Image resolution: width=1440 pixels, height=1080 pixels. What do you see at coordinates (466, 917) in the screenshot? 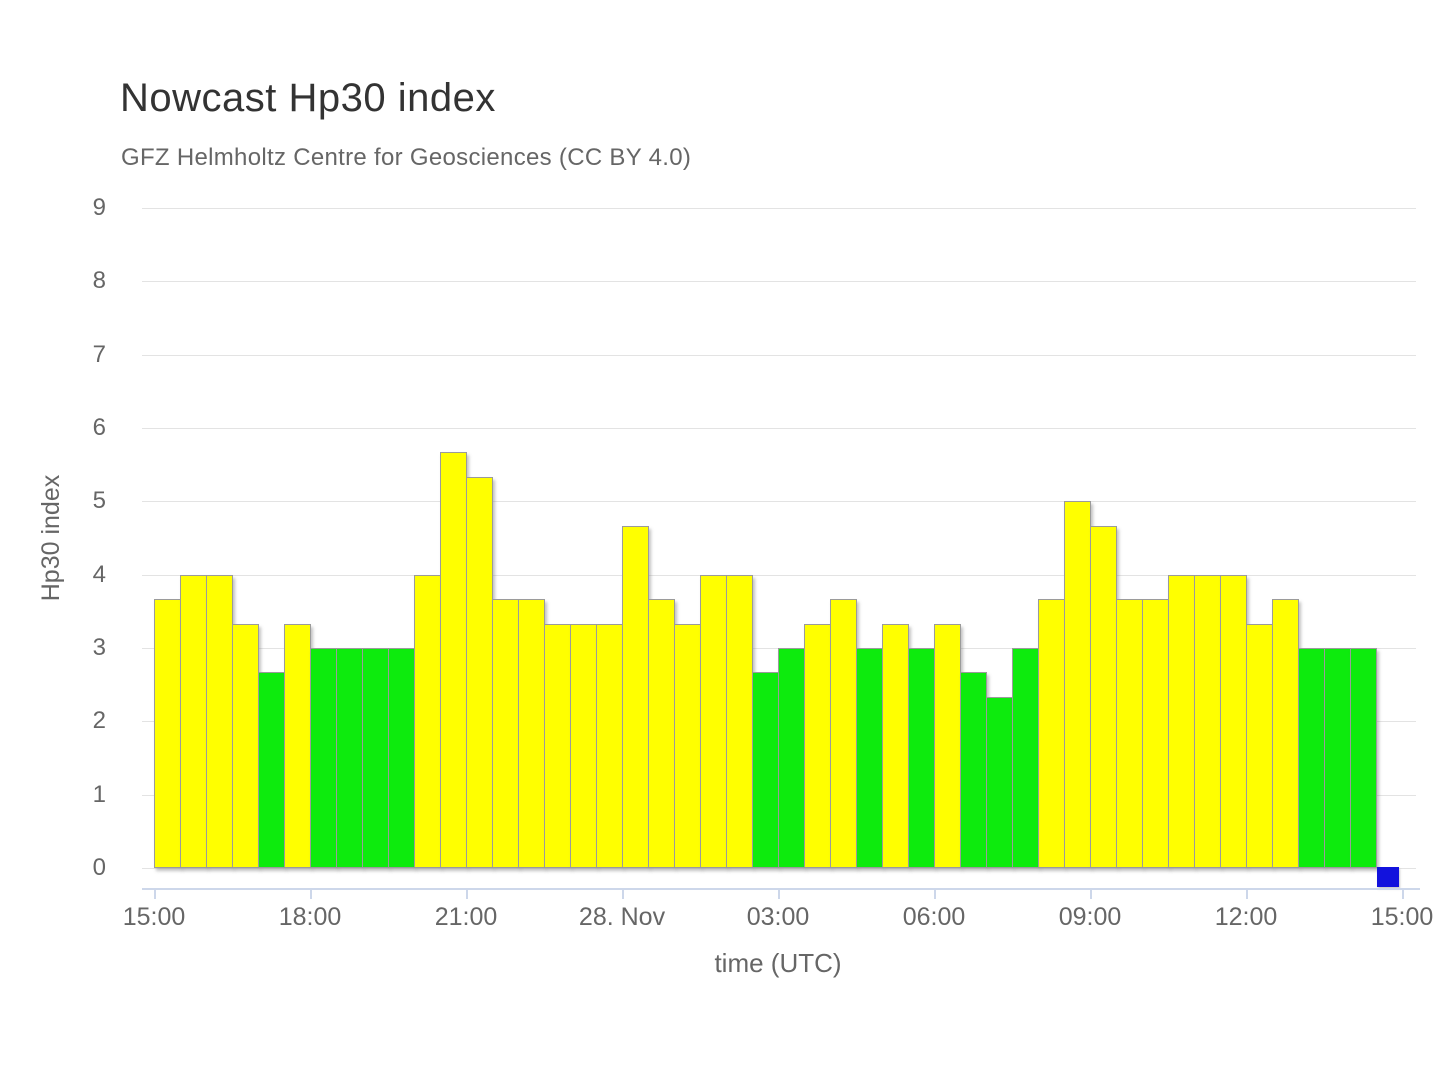
I see `x-tick-label: 21:00` at bounding box center [466, 917].